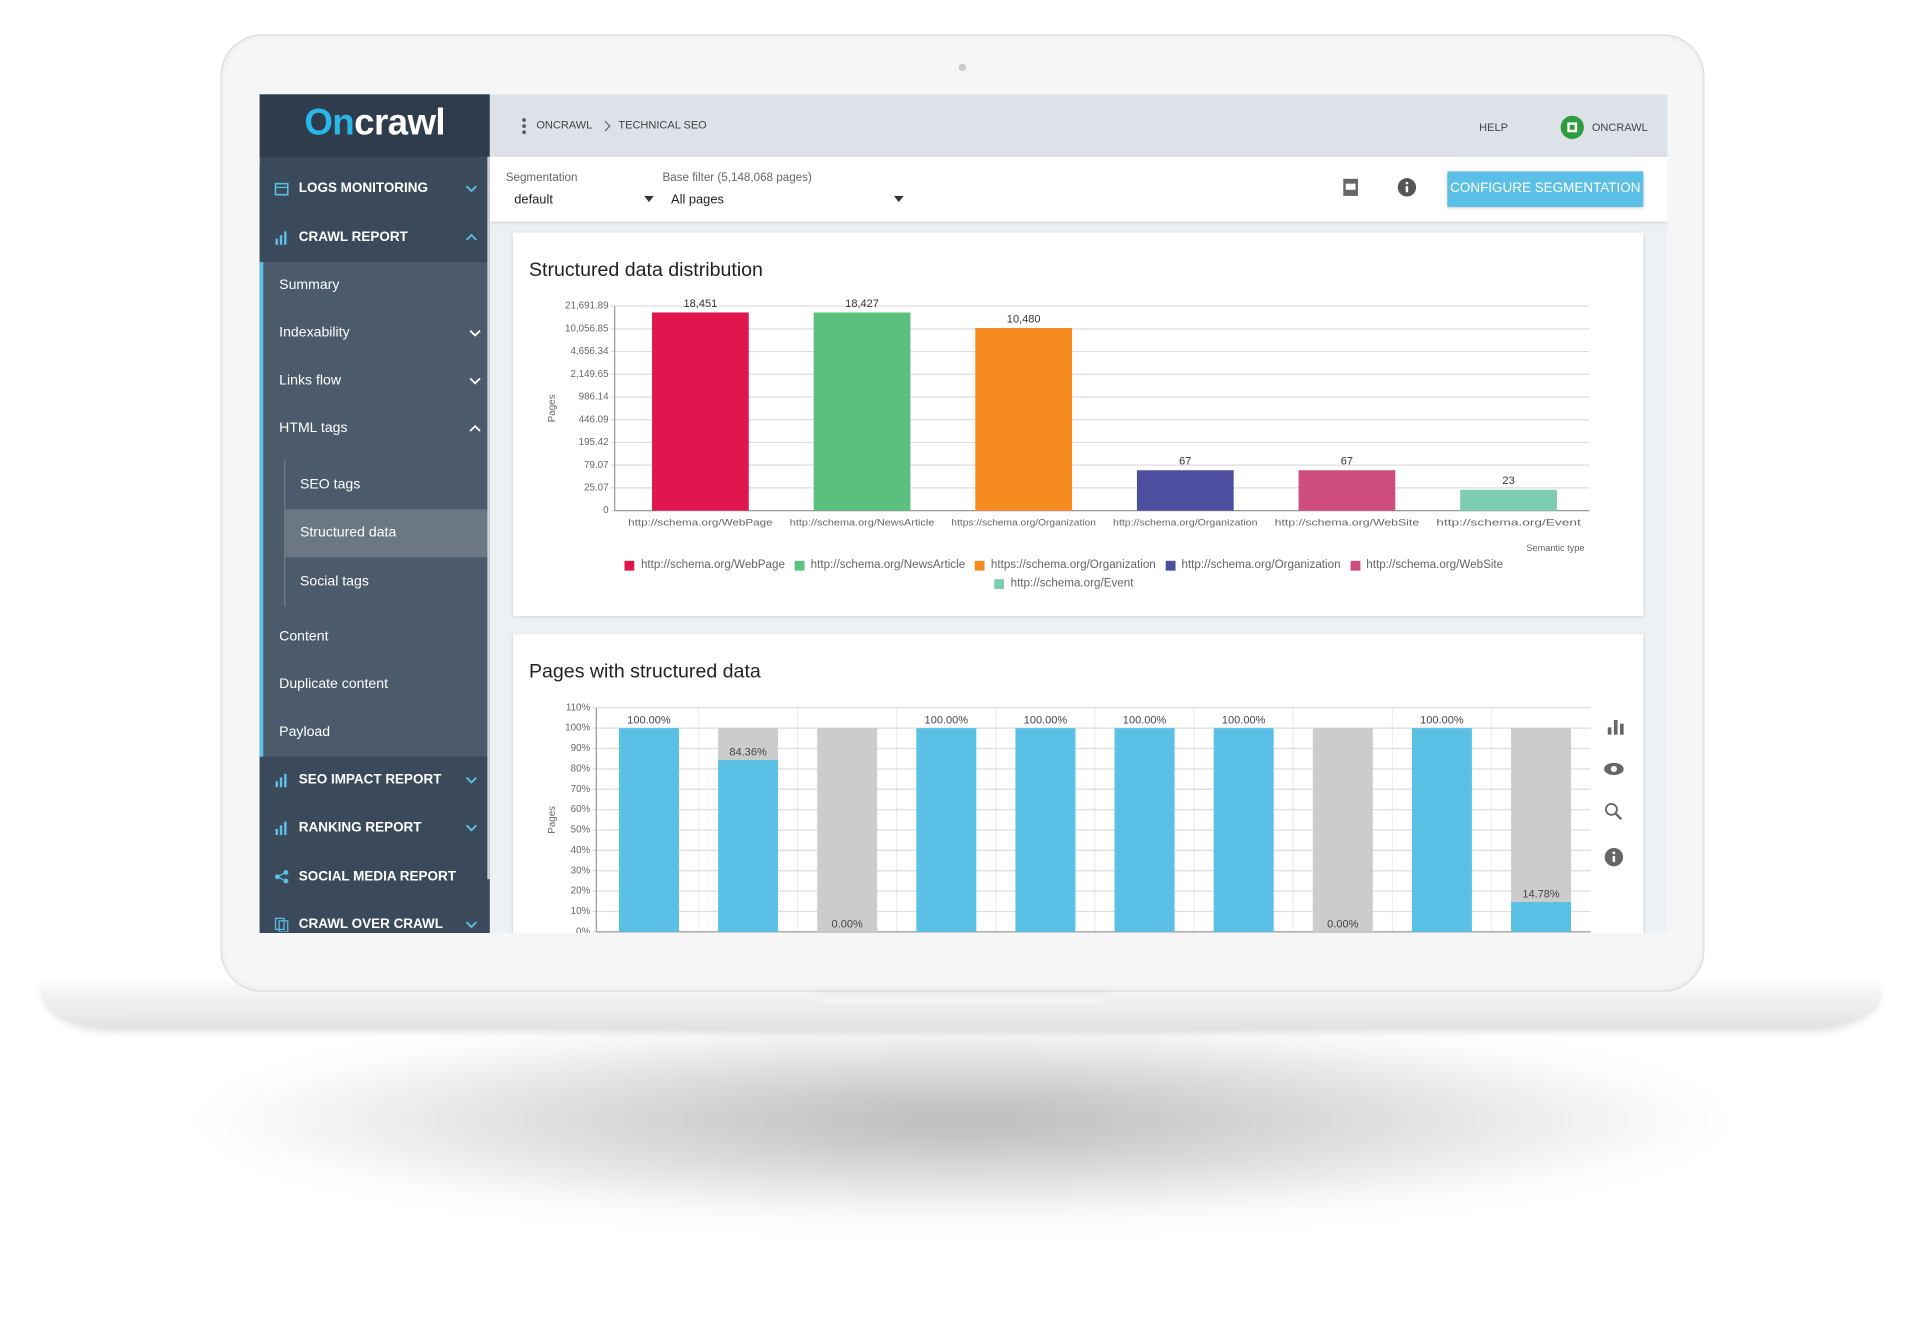 This screenshot has height=1344, width=1920. I want to click on info-button, so click(1407, 188).